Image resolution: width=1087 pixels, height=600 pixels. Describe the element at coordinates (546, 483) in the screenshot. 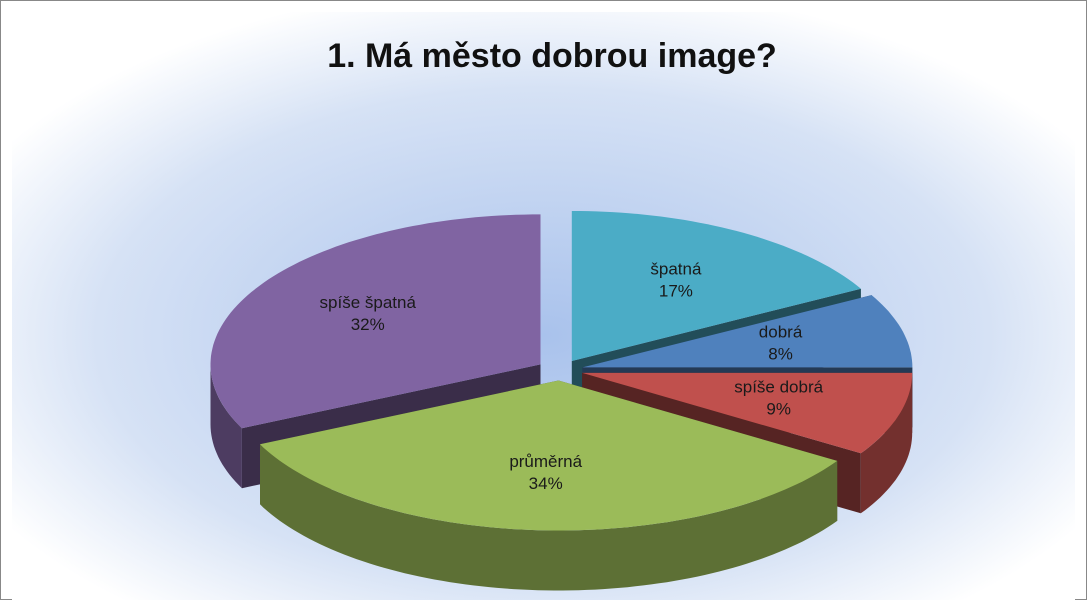

I see `slice-value-label: 34%` at that location.